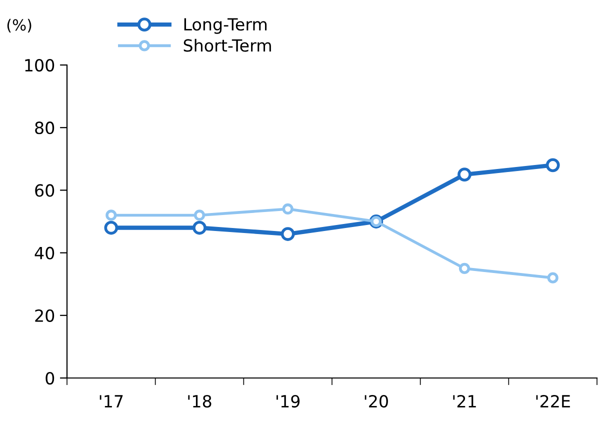 The width and height of the screenshot is (601, 421). What do you see at coordinates (44, 315) in the screenshot?
I see `y-tick-label: 20` at bounding box center [44, 315].